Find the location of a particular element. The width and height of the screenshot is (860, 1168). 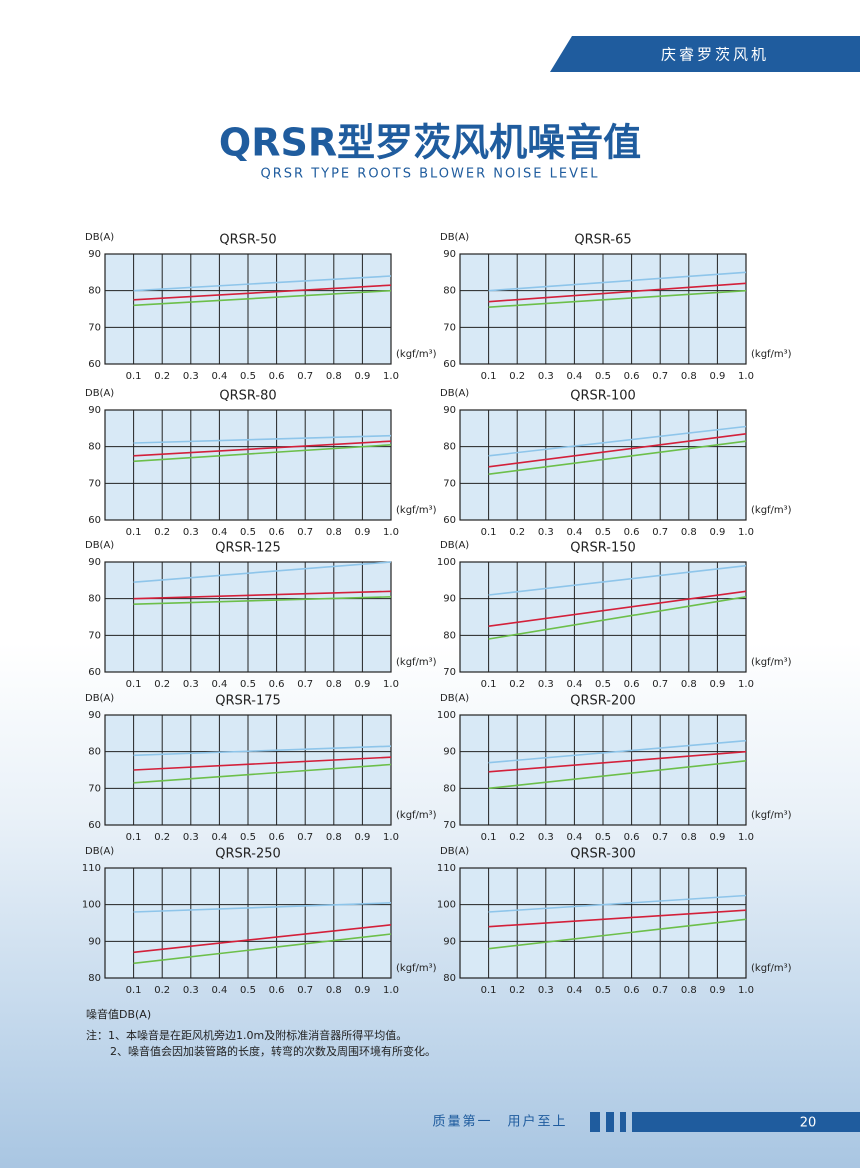

chart-title: QRSR-175 is located at coordinates (248, 701).